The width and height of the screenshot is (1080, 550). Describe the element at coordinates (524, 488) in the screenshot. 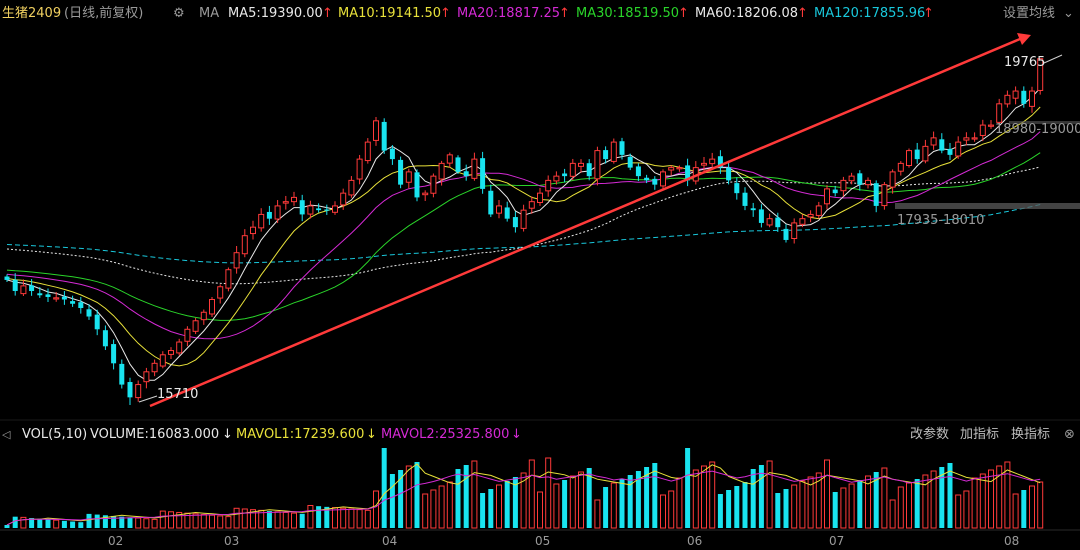

I see `volume-bars` at that location.